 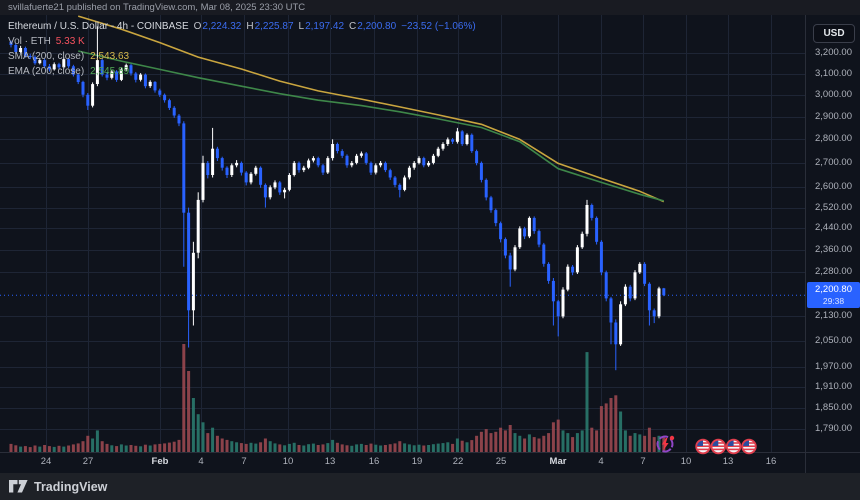 I want to click on tradingview-logo-text: TradingView, so click(x=71, y=486).